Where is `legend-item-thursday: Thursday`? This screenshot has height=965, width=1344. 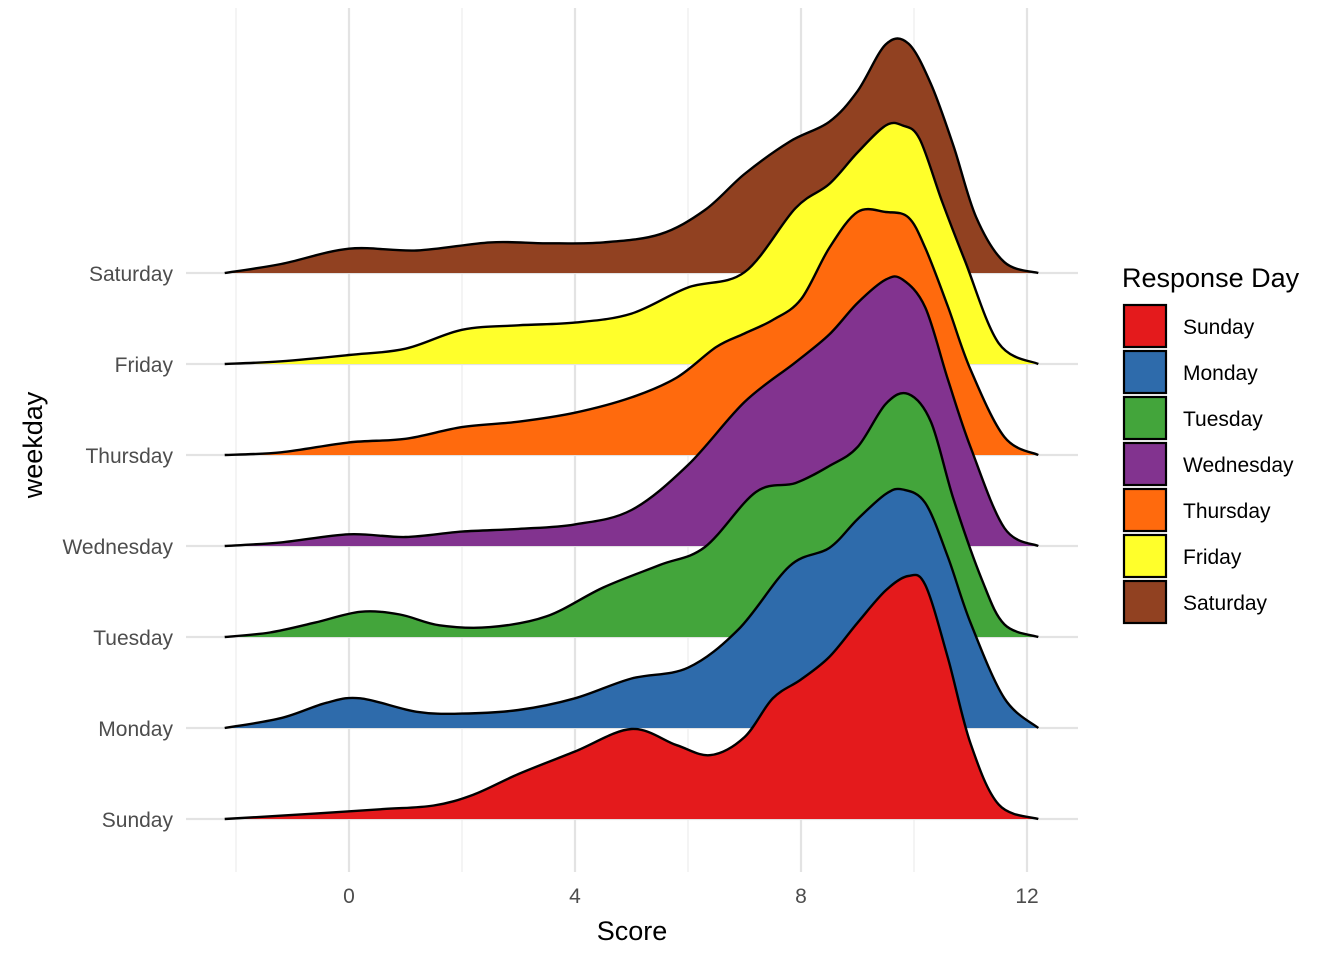
legend-item-thursday: Thursday is located at coordinates (1196, 510).